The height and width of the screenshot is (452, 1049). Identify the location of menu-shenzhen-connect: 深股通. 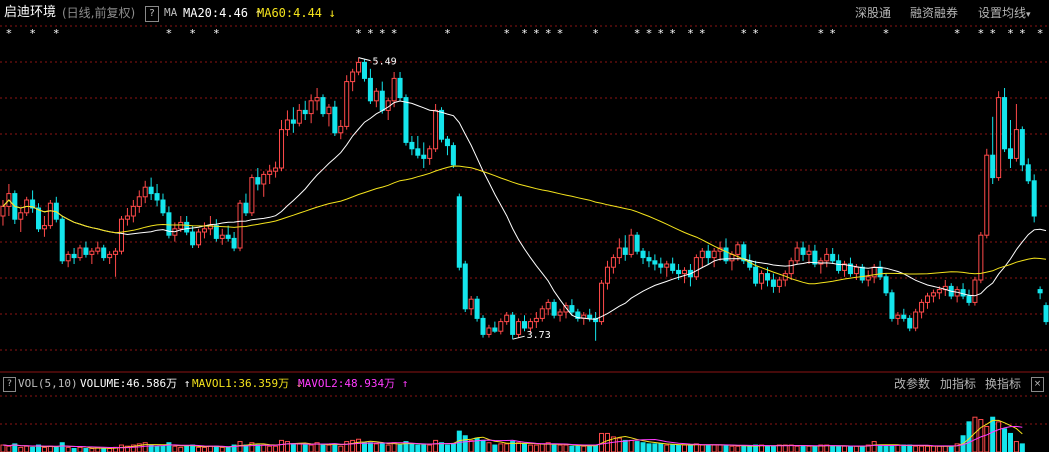
(873, 13).